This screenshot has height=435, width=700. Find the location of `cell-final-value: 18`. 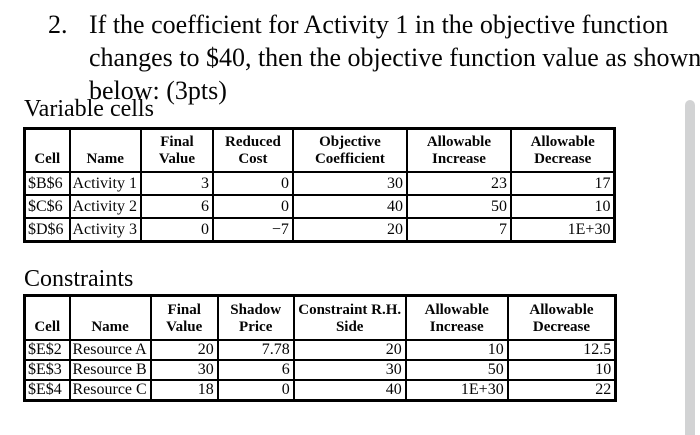

cell-final-value: 18 is located at coordinates (184, 390).